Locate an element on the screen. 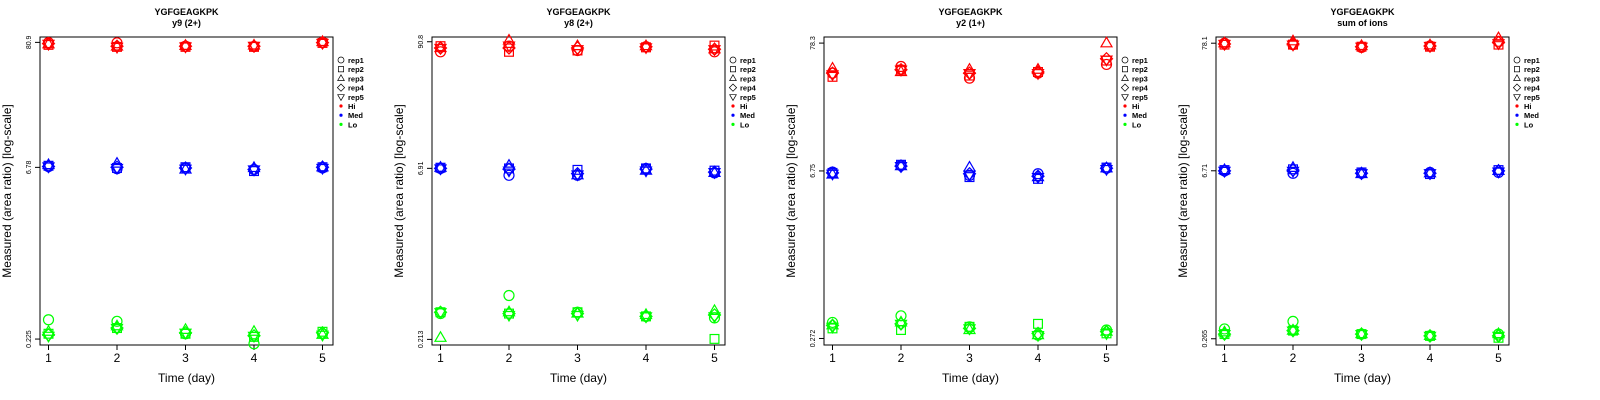 The width and height of the screenshot is (1600, 400). plot-frame is located at coordinates (970, 191).